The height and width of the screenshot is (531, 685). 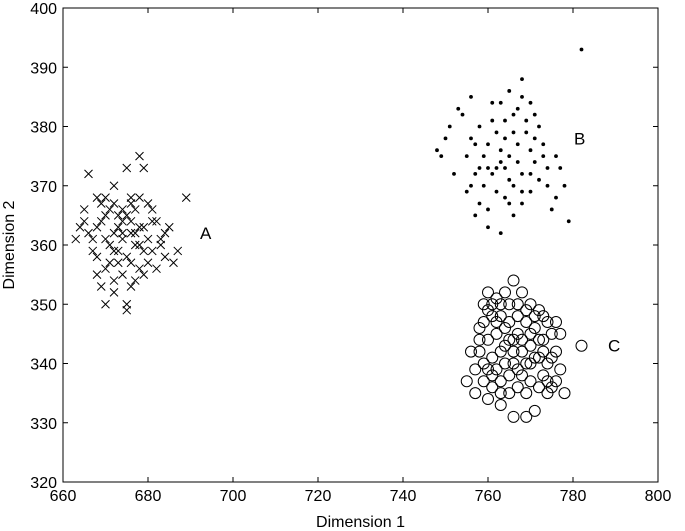 What do you see at coordinates (403, 496) in the screenshot?
I see `x-tick-label: 740` at bounding box center [403, 496].